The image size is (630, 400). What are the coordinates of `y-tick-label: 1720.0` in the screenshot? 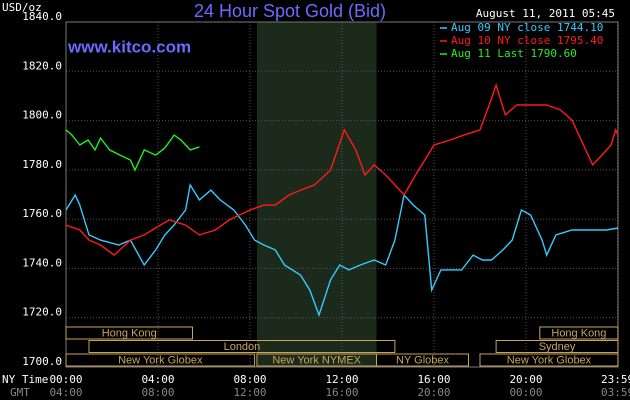 It's located at (42, 312).